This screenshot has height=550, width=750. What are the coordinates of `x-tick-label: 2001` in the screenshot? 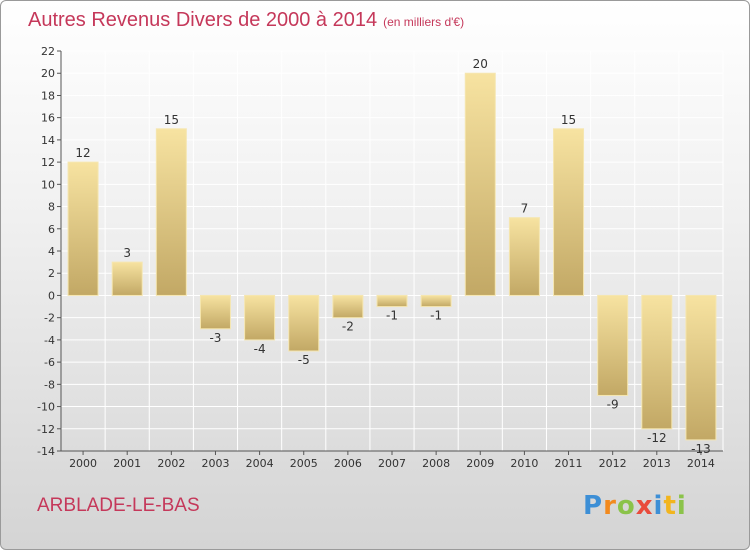 It's located at (127, 463).